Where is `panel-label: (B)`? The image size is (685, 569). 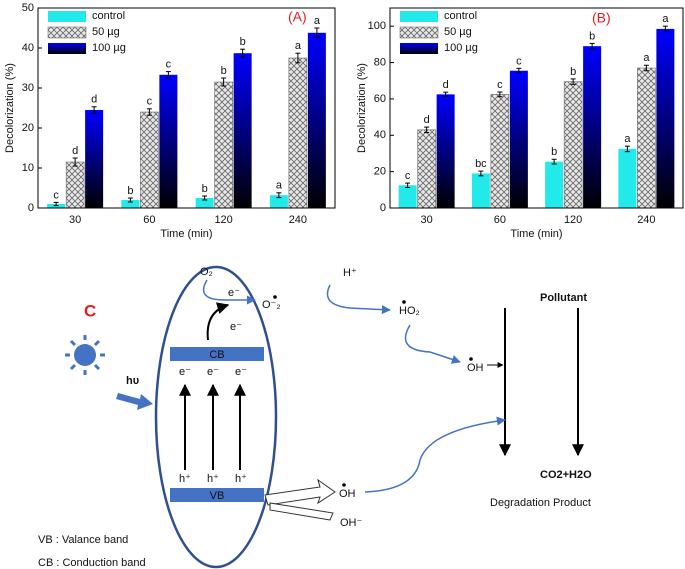
panel-label: (B) is located at coordinates (601, 18).